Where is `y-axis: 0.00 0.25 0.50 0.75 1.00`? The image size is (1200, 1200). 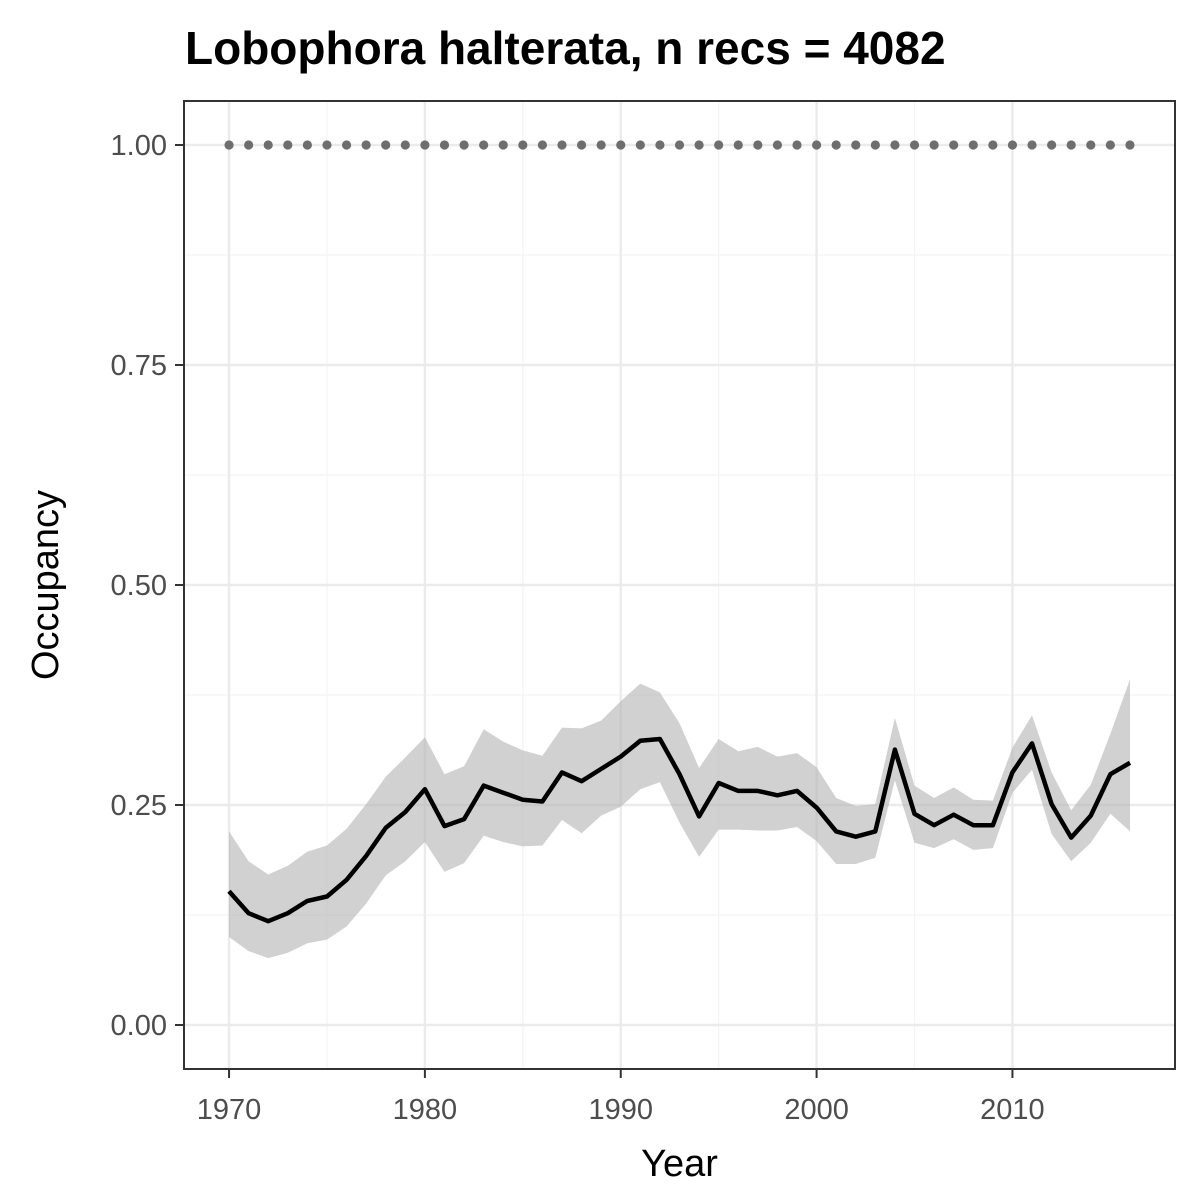
y-axis: 0.00 0.25 0.50 0.75 1.00 is located at coordinates (147, 586).